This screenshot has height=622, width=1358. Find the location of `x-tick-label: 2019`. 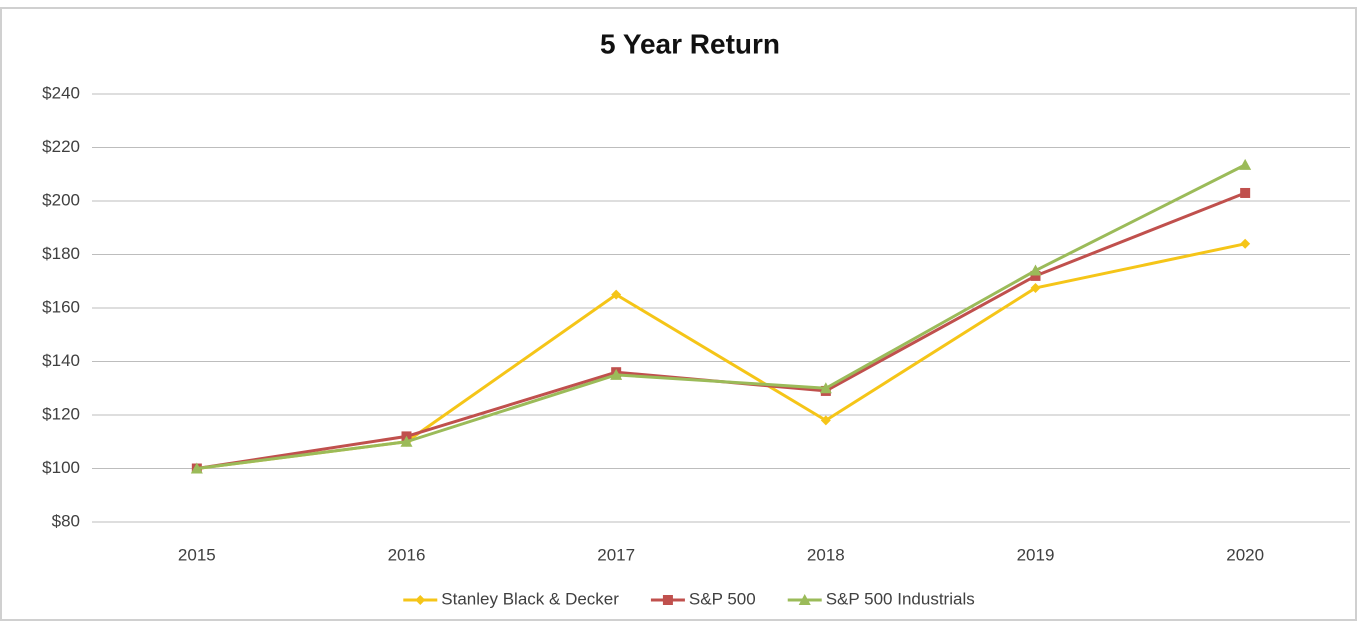

x-tick-label: 2019 is located at coordinates (1036, 554).